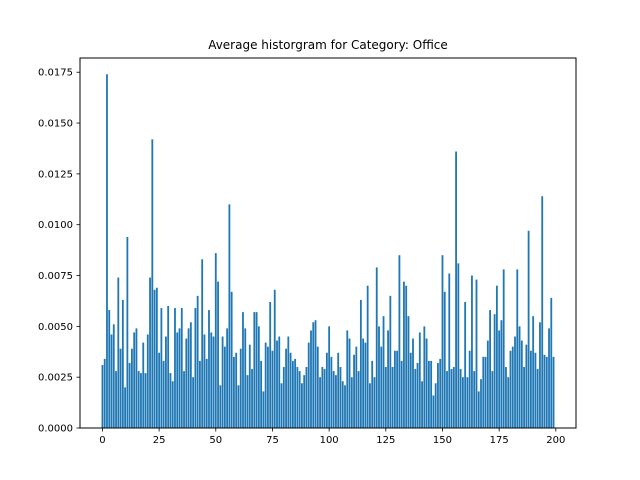 The height and width of the screenshot is (480, 640). I want to click on y-tick-label: 0.0075, so click(55, 276).